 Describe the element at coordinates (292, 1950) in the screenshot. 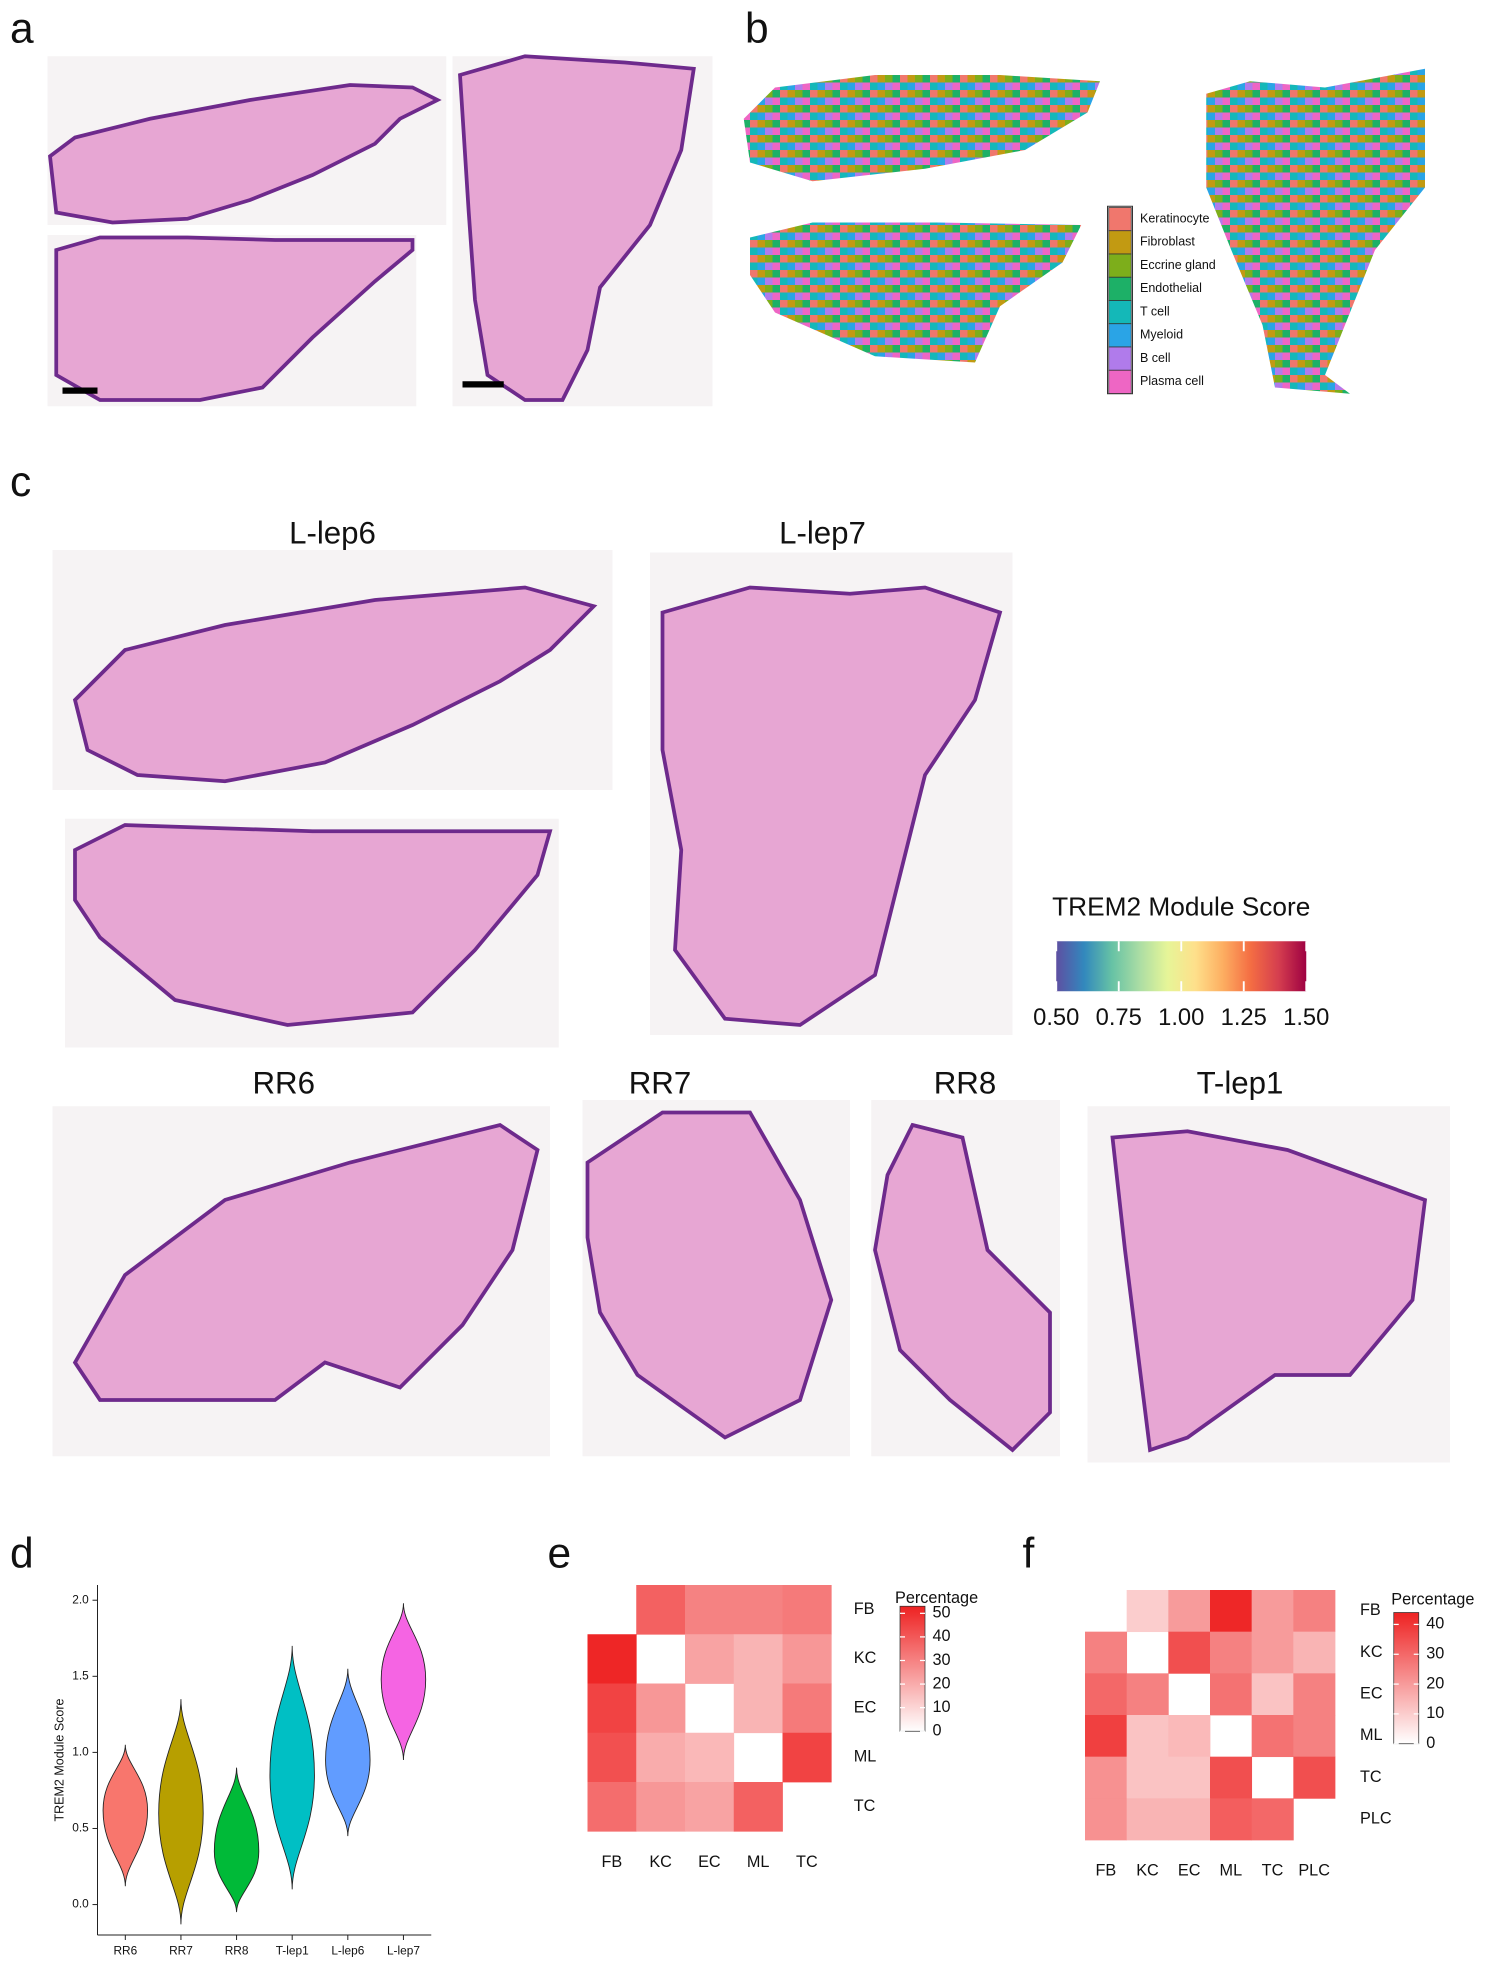

I see `x-tick-label: T-lep1` at that location.